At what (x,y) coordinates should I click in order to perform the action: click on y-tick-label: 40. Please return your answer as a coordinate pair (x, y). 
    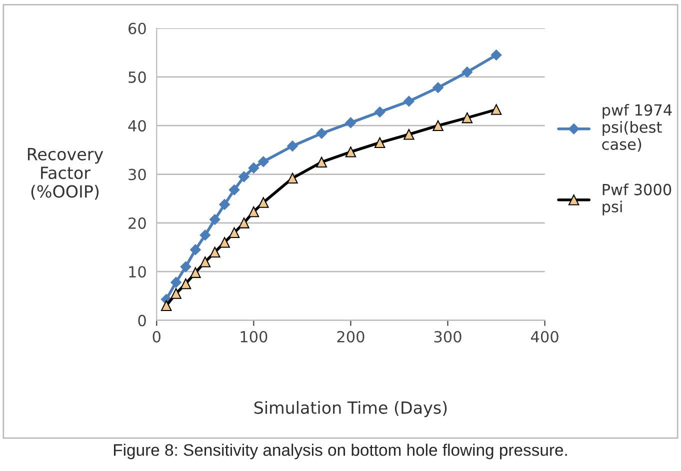
    Looking at the image, I should click on (137, 126).